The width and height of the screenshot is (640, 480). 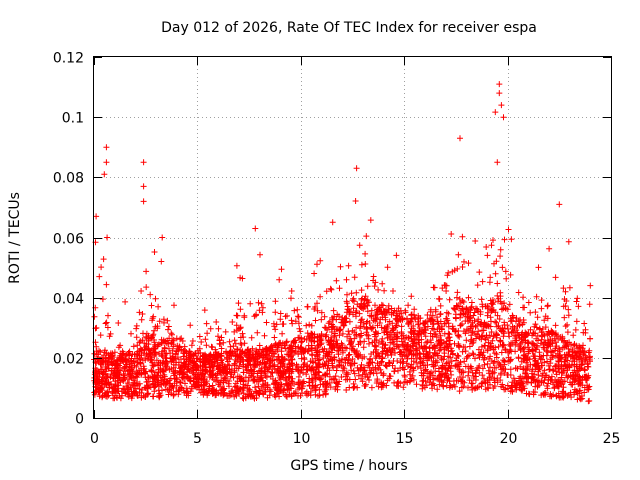 What do you see at coordinates (405, 439) in the screenshot?
I see `x-tick-label: 15` at bounding box center [405, 439].